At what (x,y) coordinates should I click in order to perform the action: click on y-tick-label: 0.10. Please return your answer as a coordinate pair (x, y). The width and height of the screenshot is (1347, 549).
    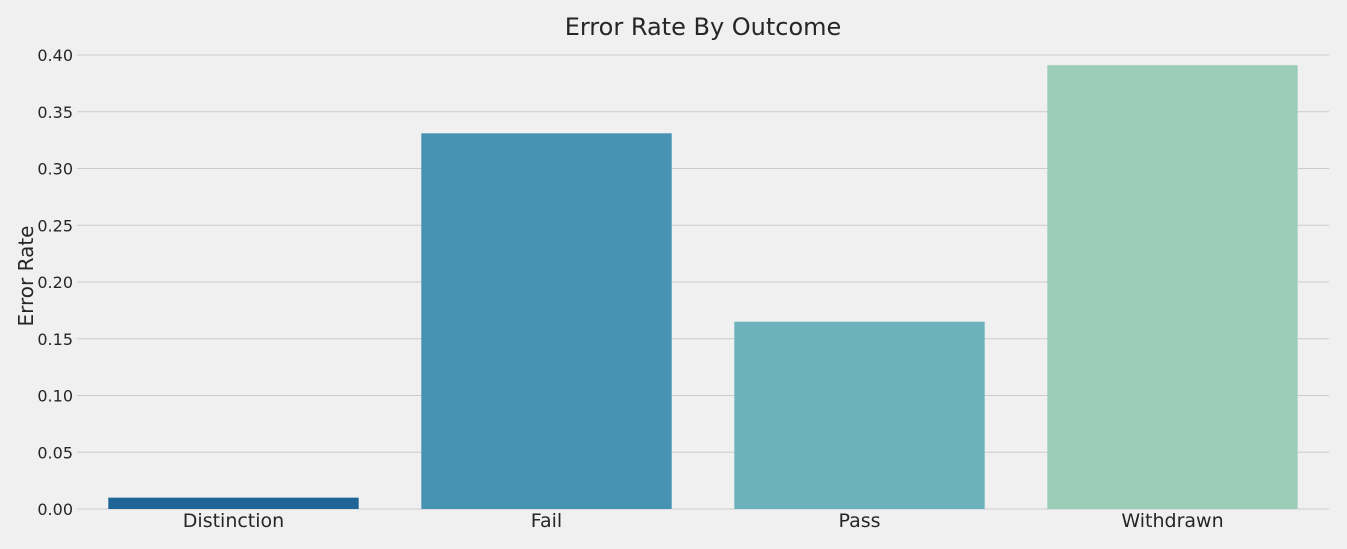
    Looking at the image, I should click on (55, 396).